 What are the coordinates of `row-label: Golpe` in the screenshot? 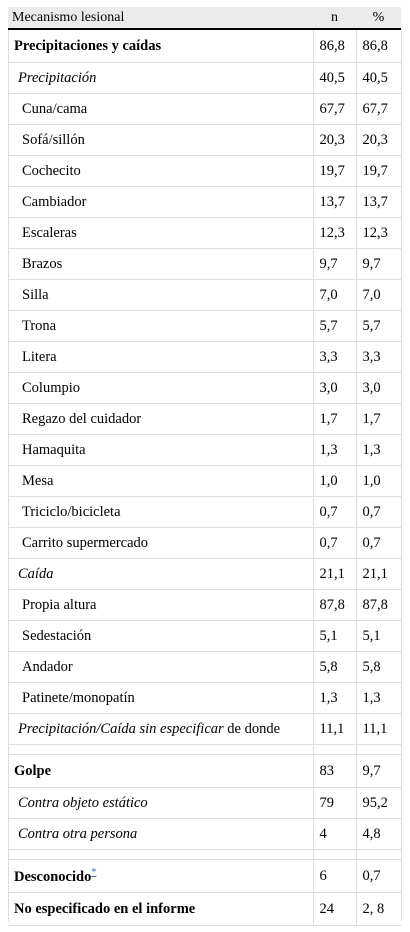 It's located at (160, 771).